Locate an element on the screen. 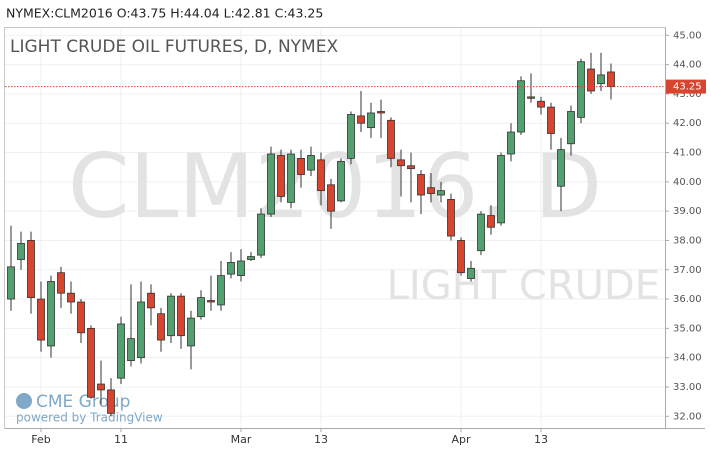  y-tick-label: 44.00 is located at coordinates (687, 65).